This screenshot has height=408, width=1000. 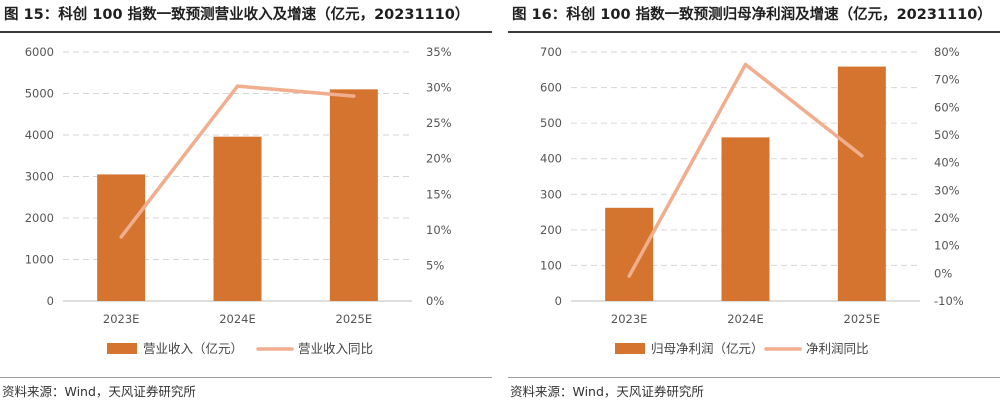 I want to click on y-left-tick-label: 400, so click(x=551, y=159).